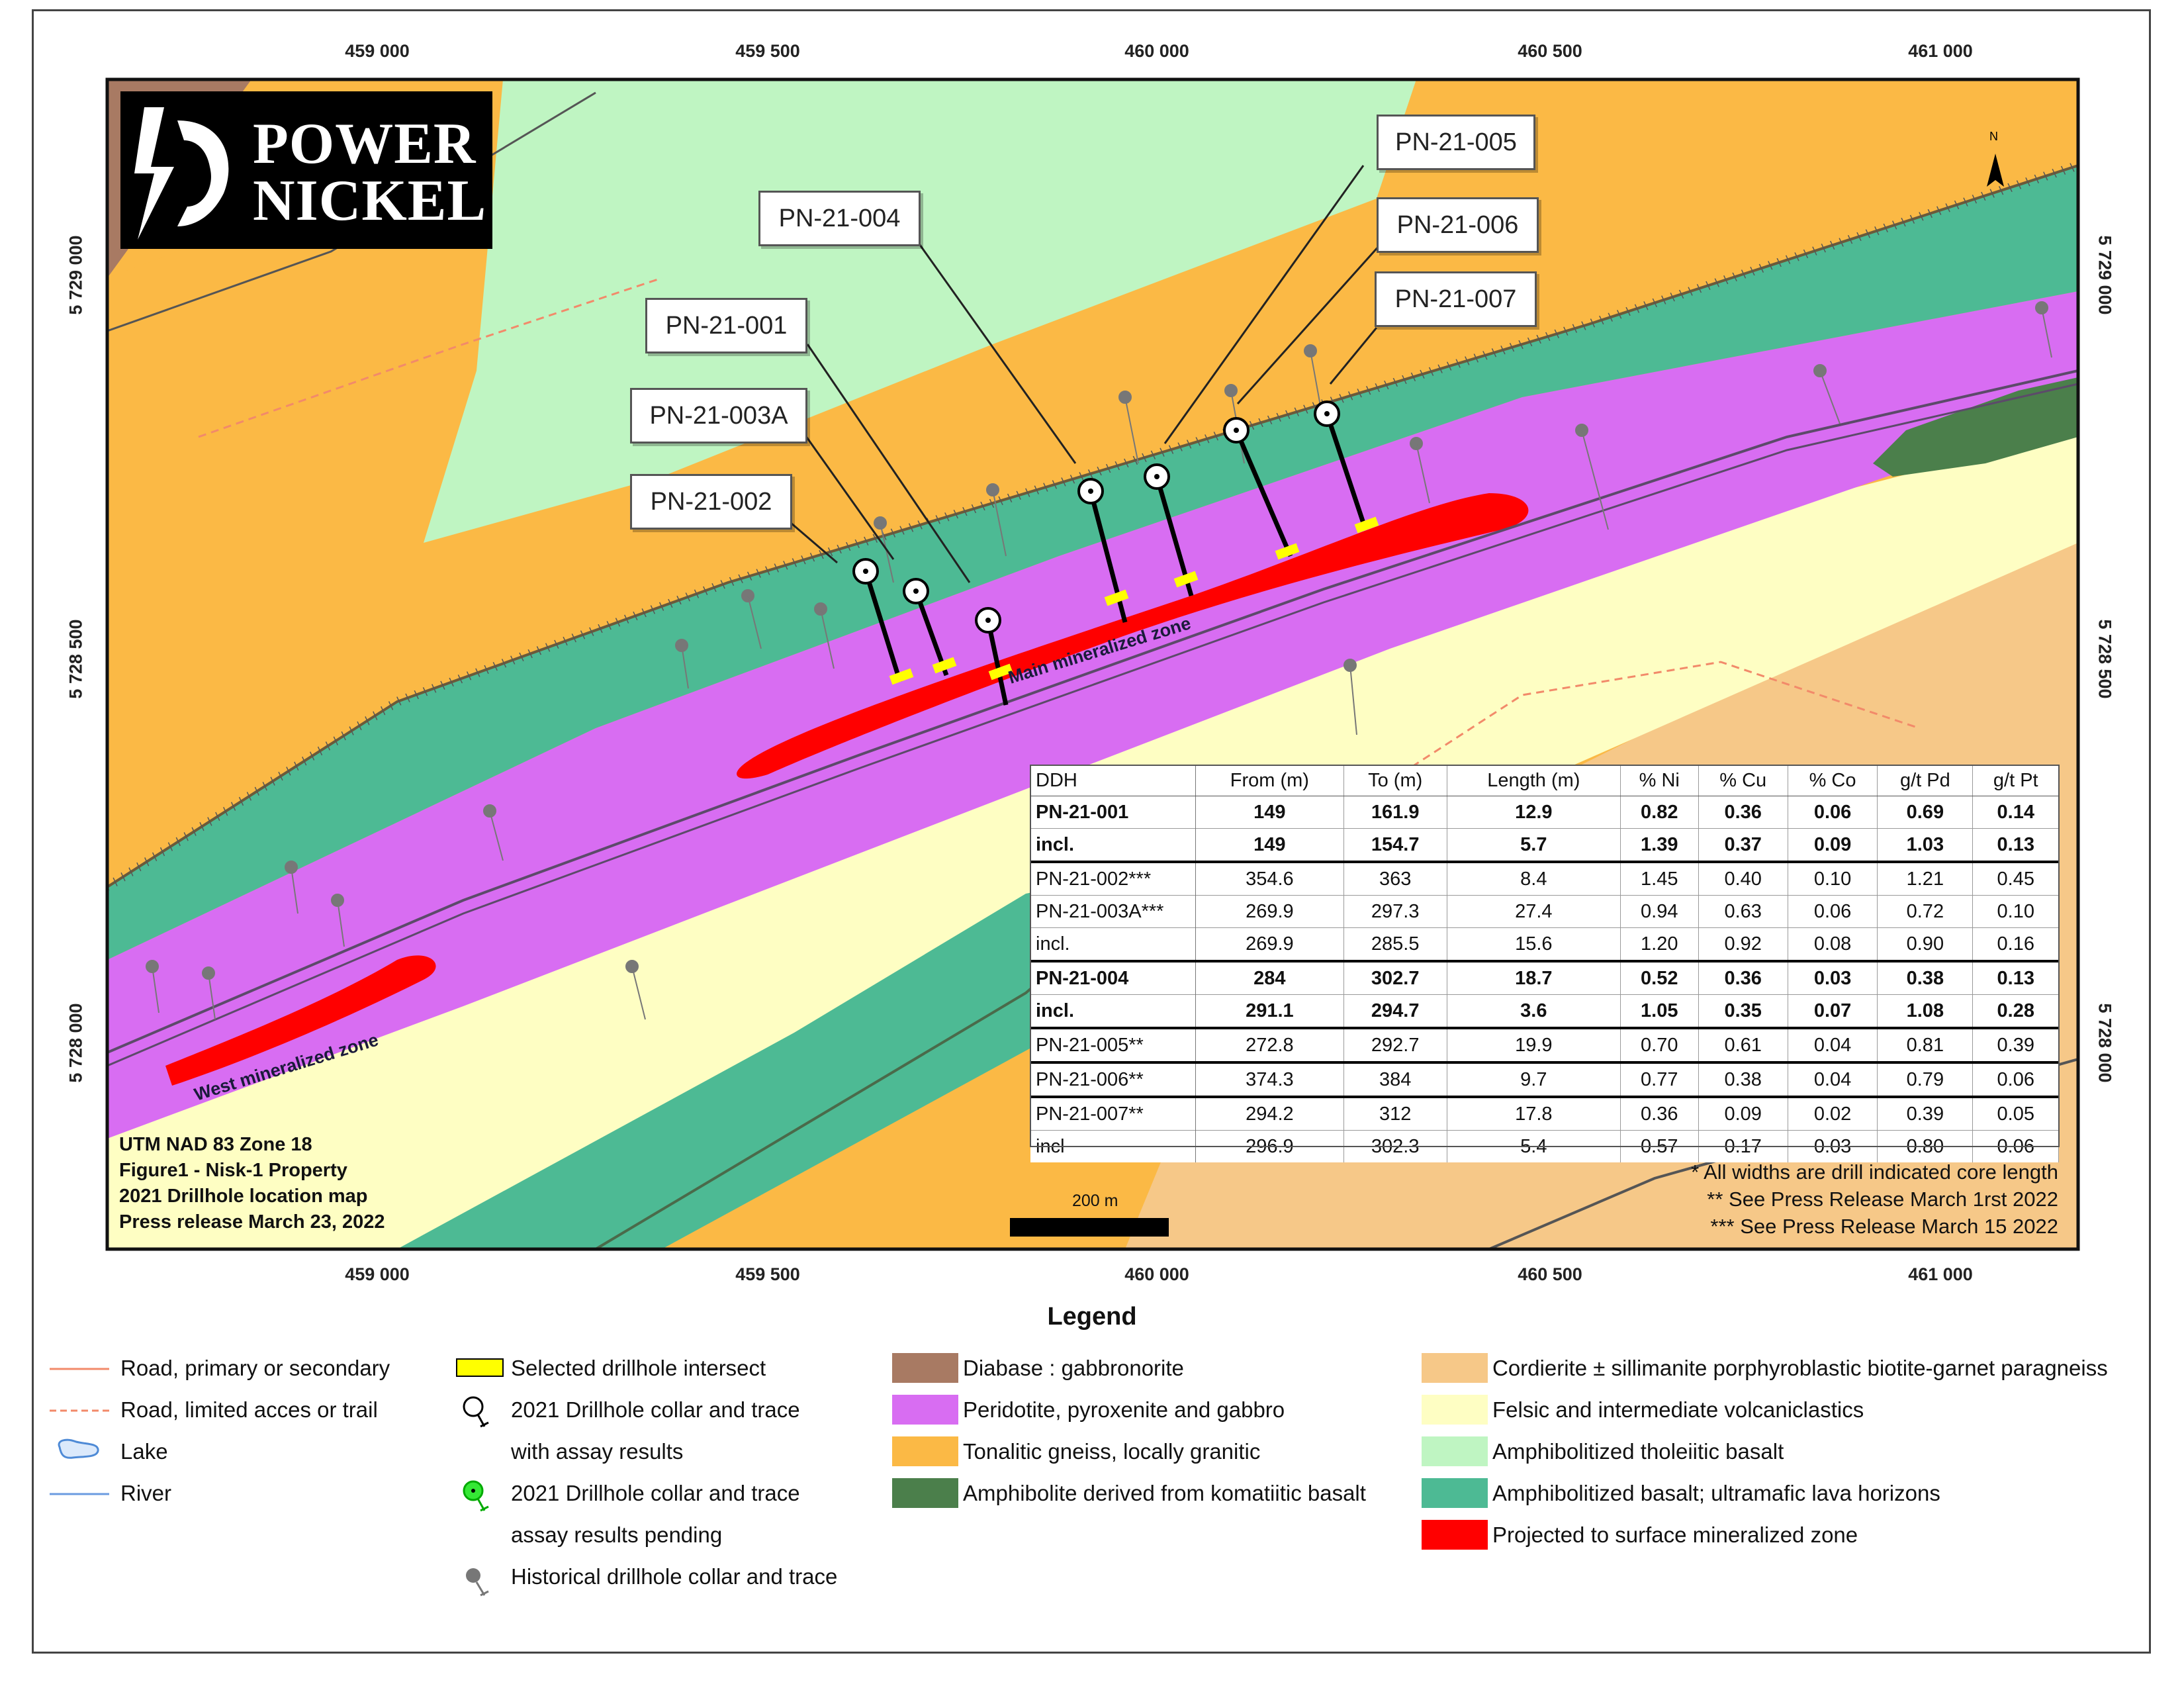  I want to click on table-cell: 0.10, so click(1833, 878).